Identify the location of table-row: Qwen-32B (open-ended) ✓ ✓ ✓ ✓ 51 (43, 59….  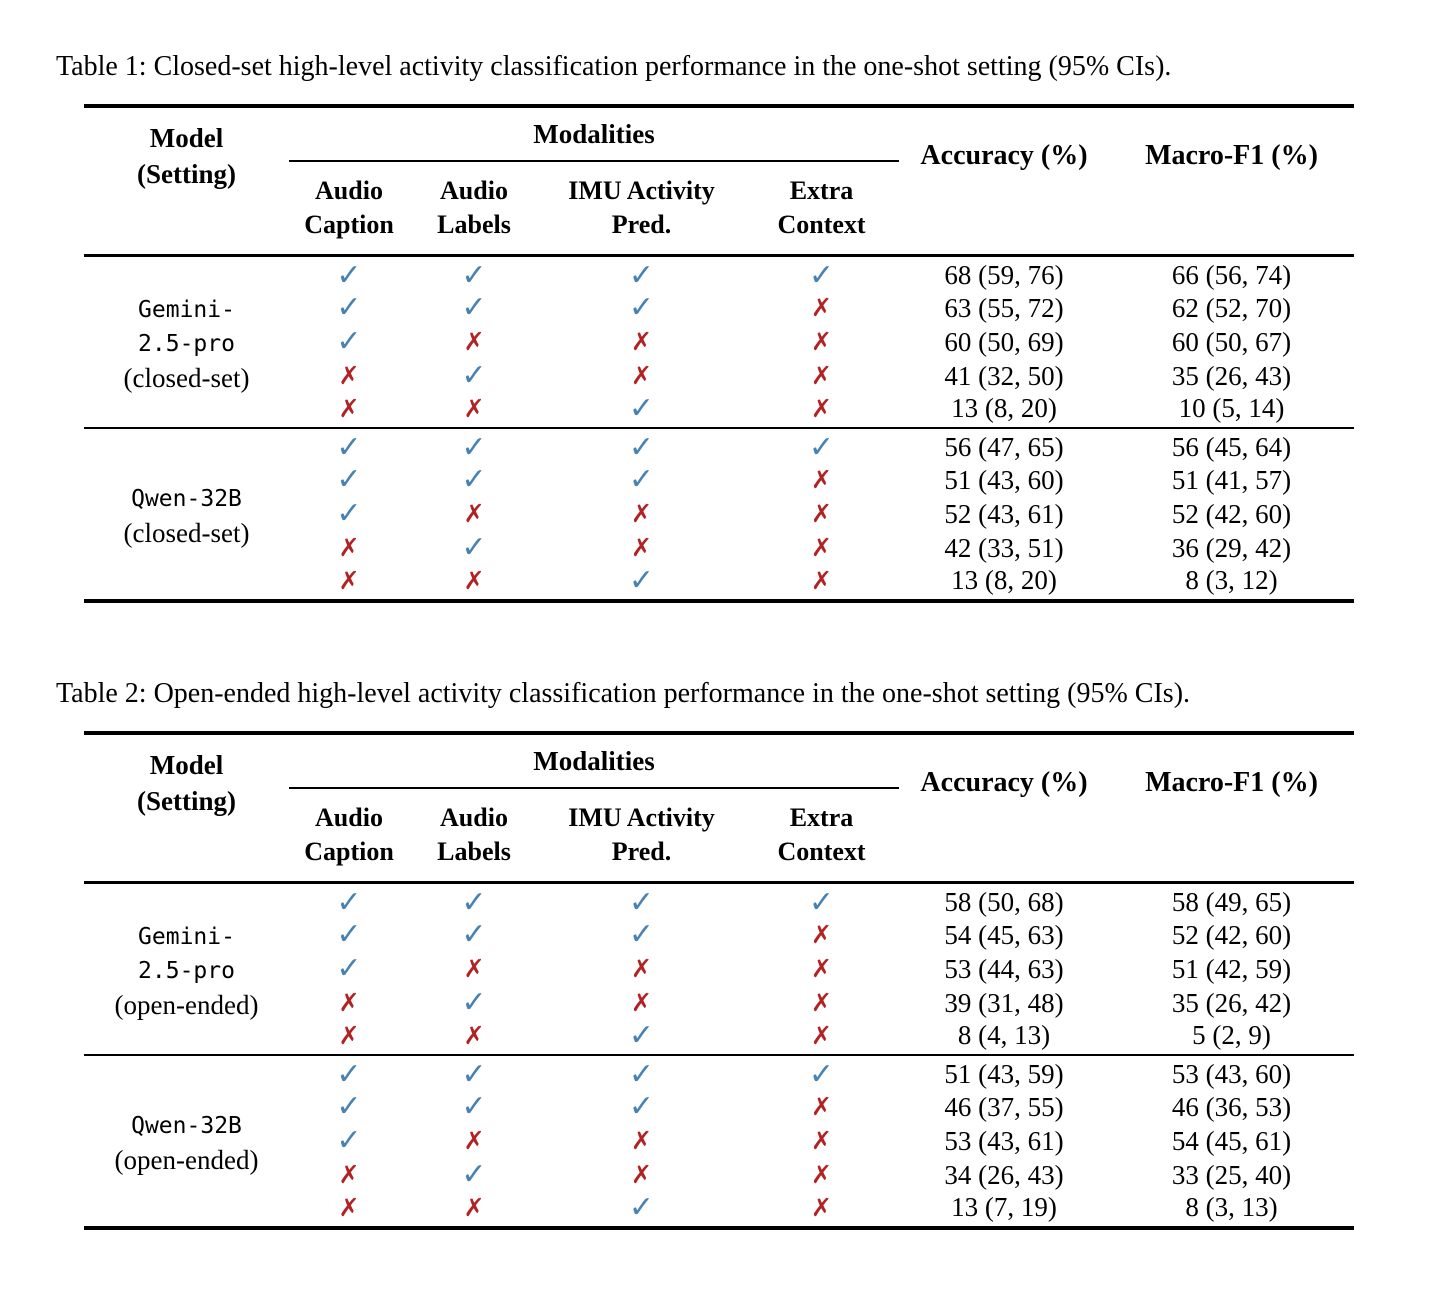
(719, 1115).